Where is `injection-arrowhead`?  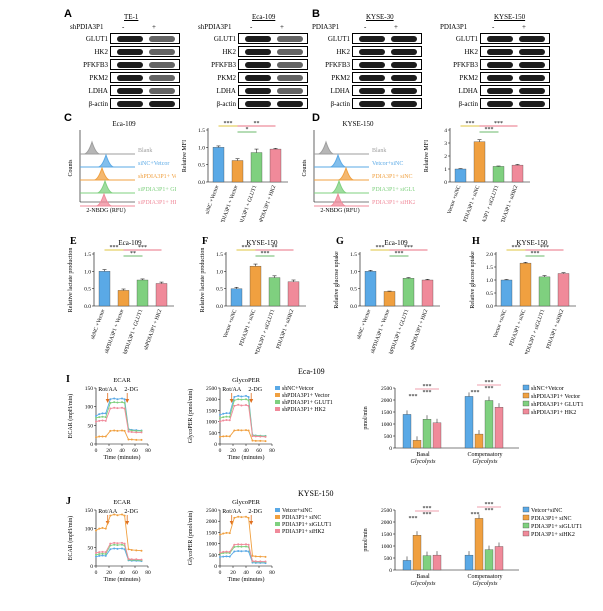 injection-arrowhead is located at coordinates (107, 401).